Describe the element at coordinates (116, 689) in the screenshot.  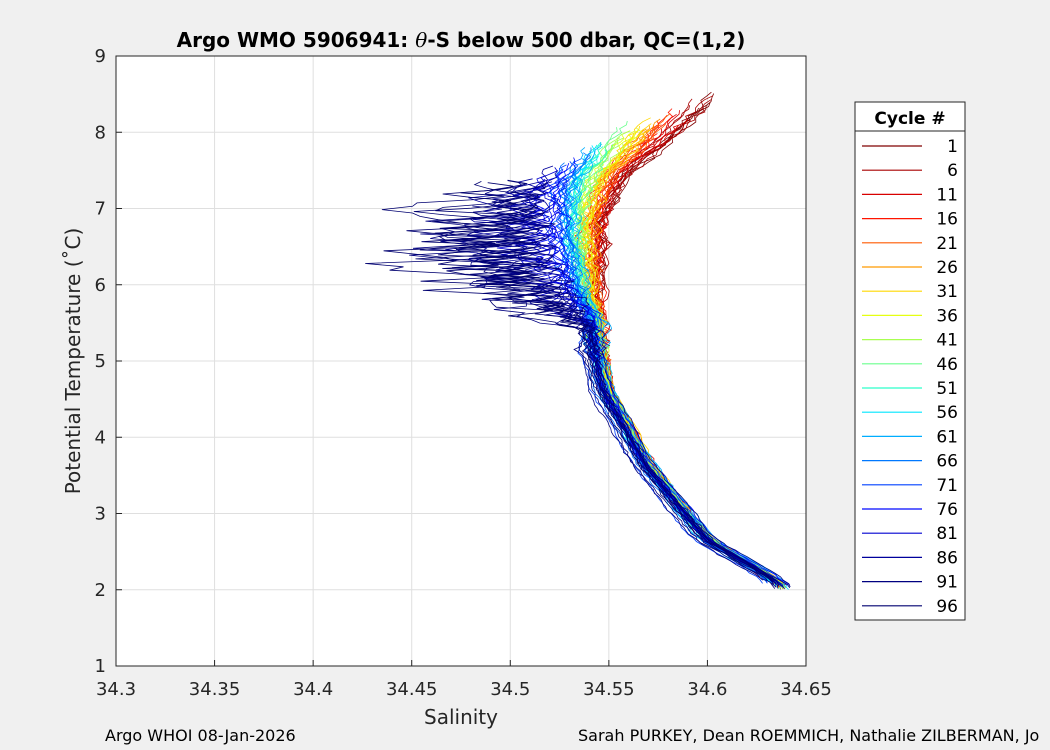
I see `x-tick-label: 34.3` at that location.